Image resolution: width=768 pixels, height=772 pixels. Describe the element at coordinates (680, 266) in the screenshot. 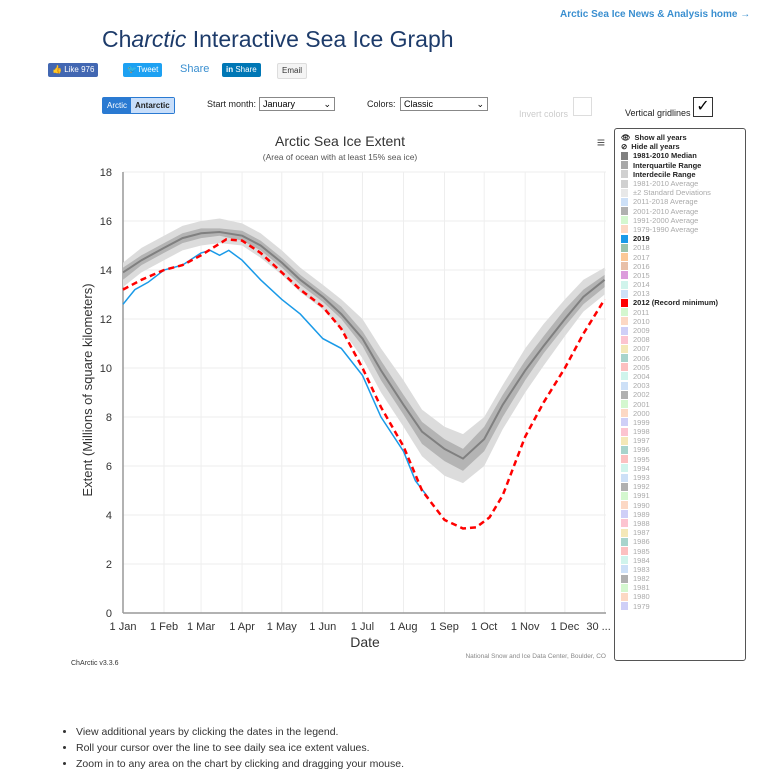

I see `legend-item: 2016` at that location.